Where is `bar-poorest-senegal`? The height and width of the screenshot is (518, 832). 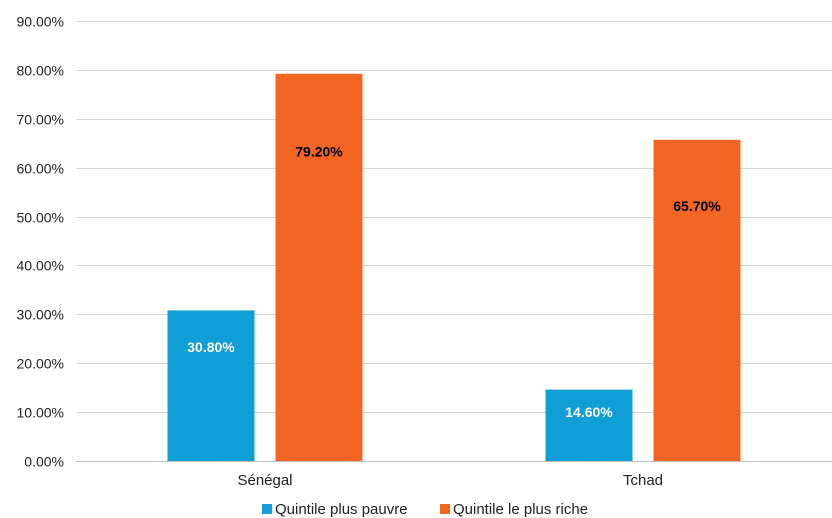 bar-poorest-senegal is located at coordinates (211, 385).